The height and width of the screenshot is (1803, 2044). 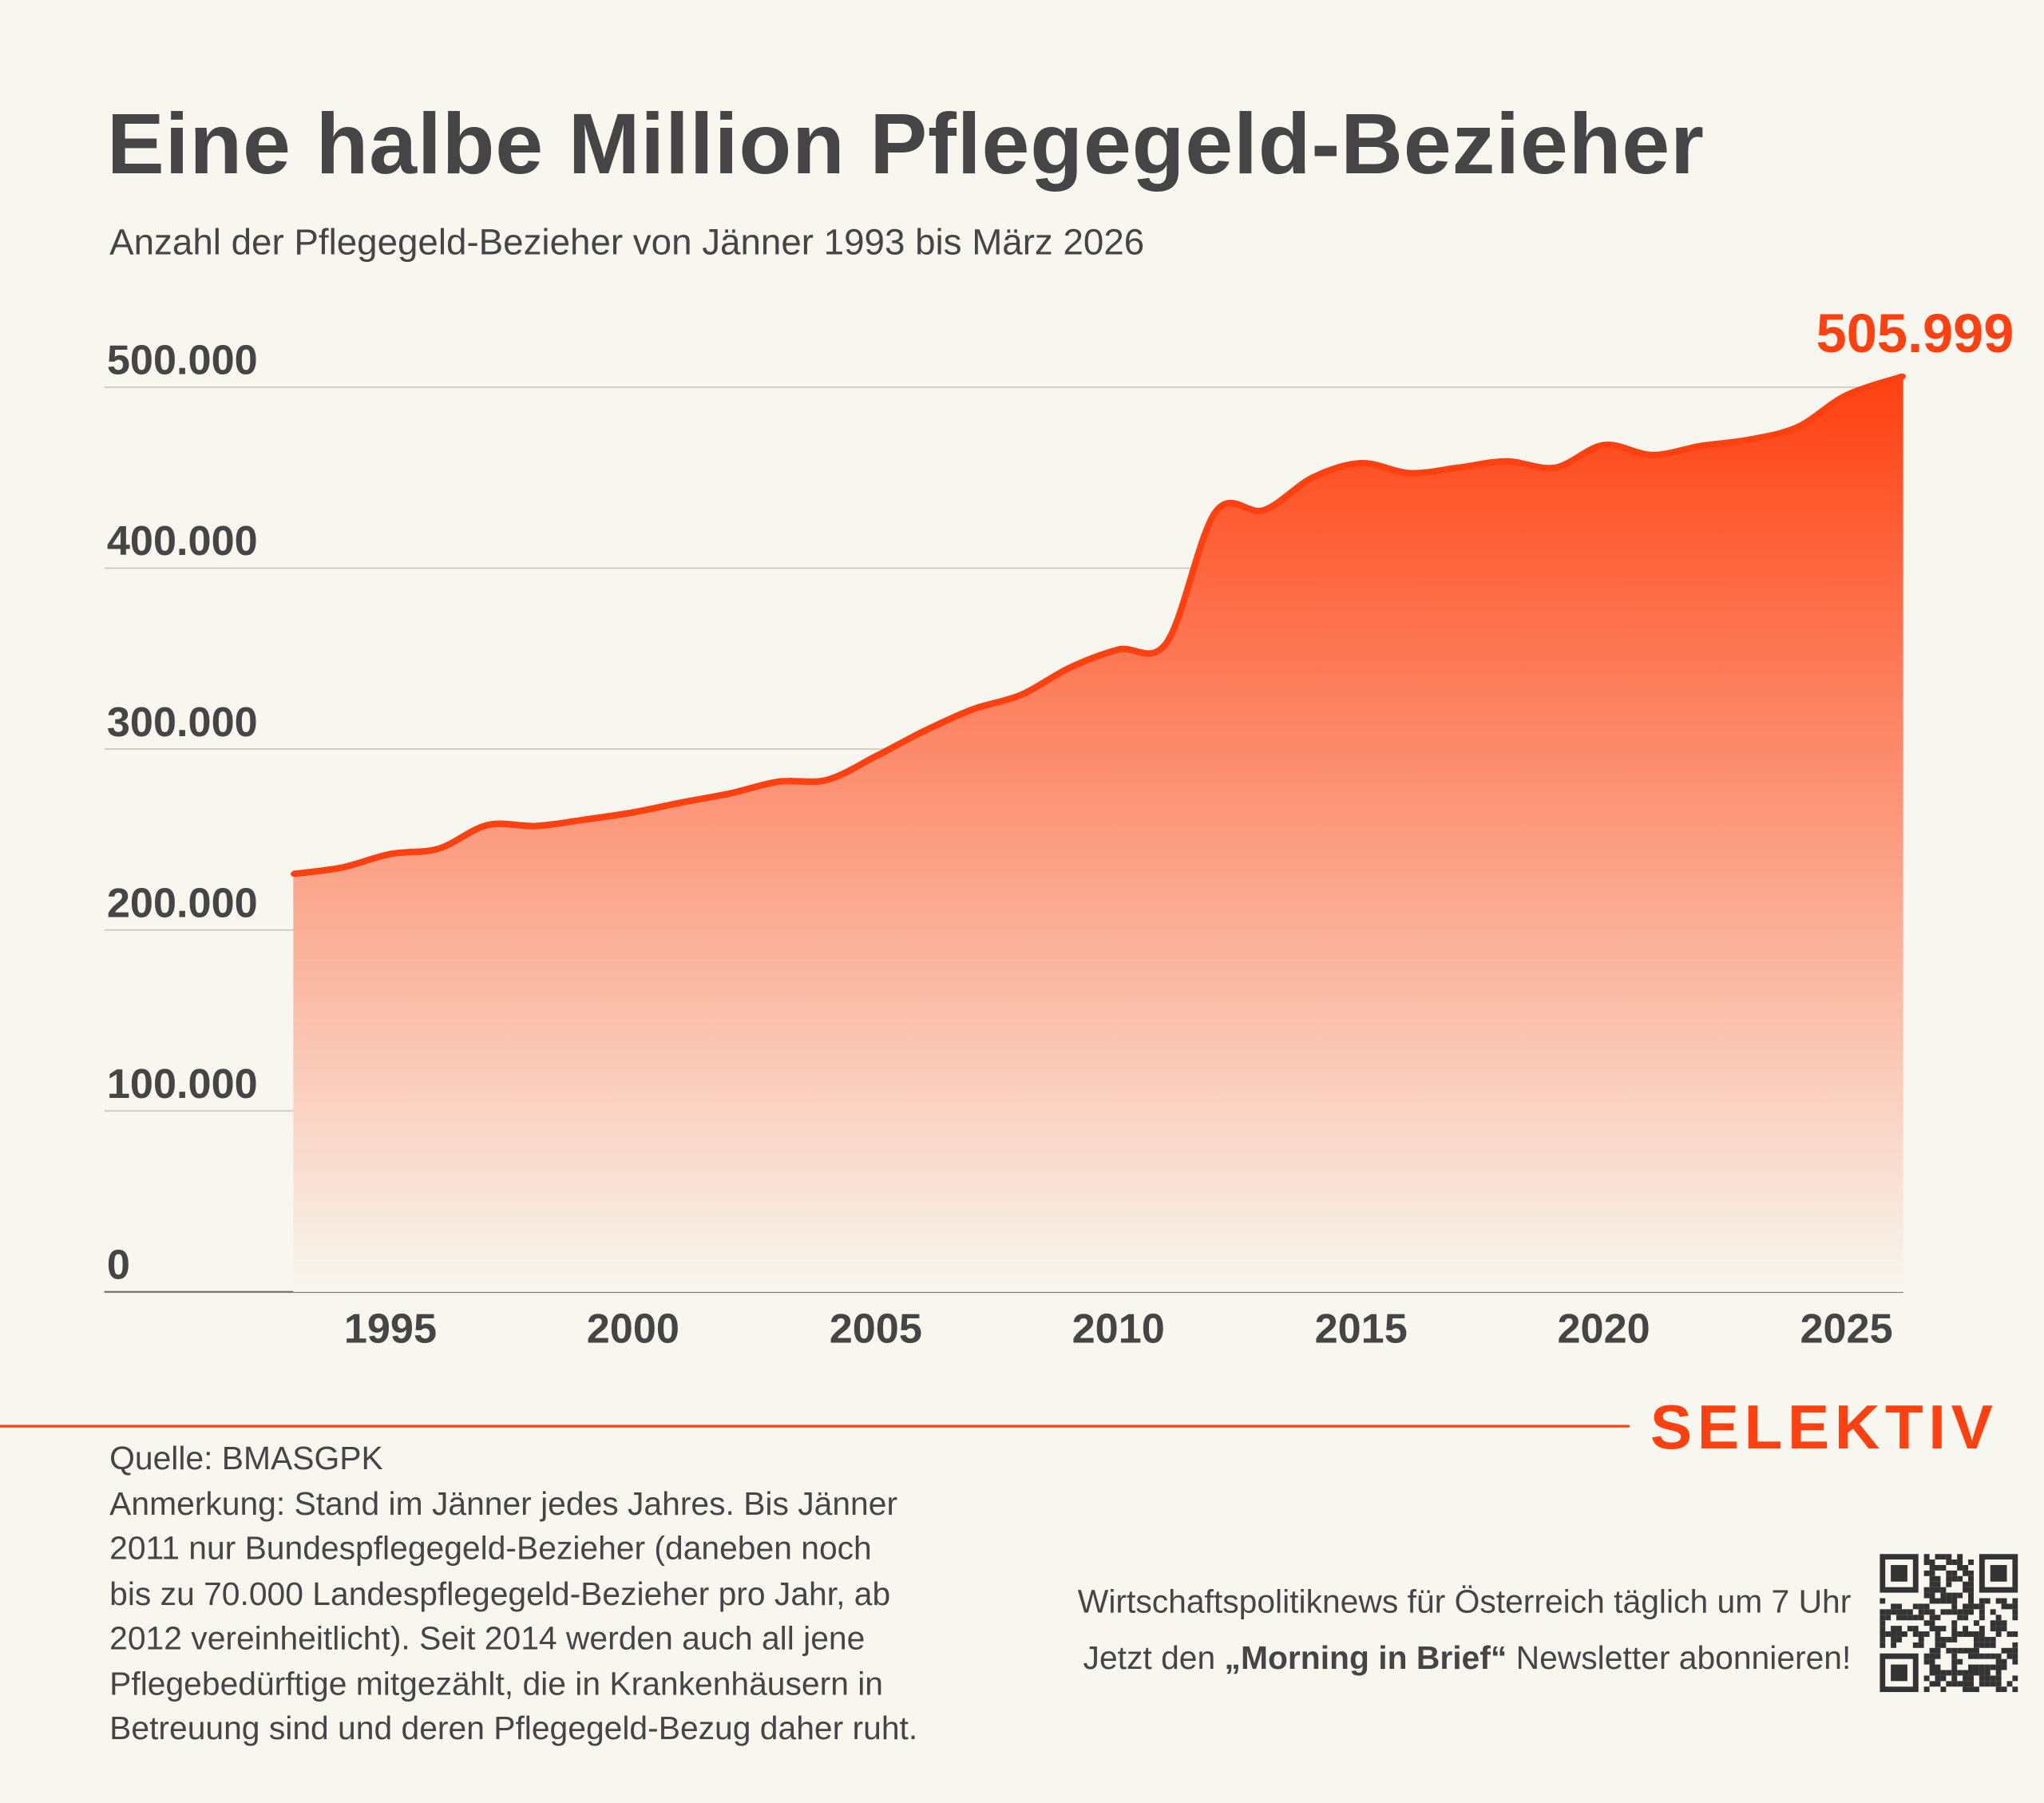 What do you see at coordinates (246, 1458) in the screenshot?
I see `source-text: Quelle: BMASGPK` at bounding box center [246, 1458].